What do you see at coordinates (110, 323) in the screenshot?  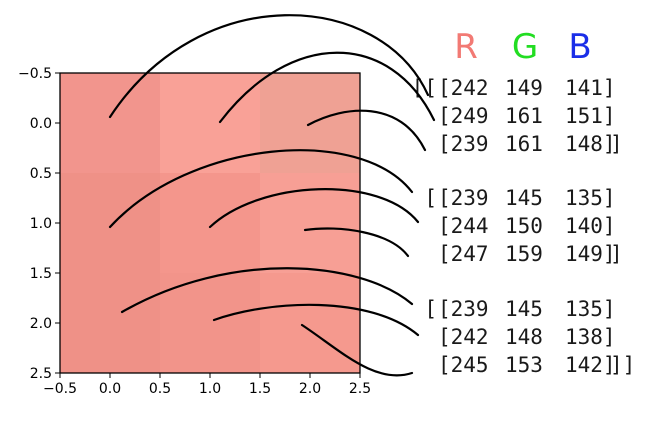 I see `pixel-cell-r2-c0` at bounding box center [110, 323].